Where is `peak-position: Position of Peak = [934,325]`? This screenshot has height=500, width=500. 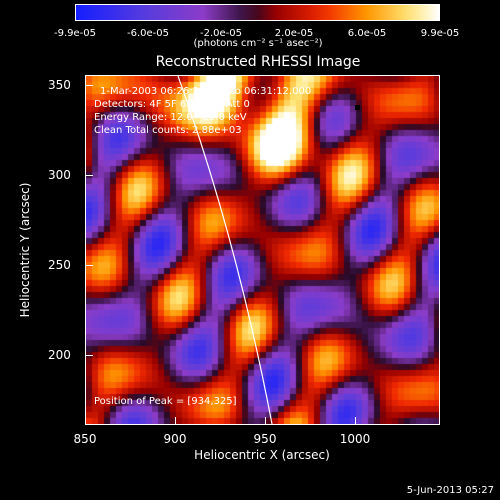 peak-position: Position of Peak = [934,325] is located at coordinates (165, 401).